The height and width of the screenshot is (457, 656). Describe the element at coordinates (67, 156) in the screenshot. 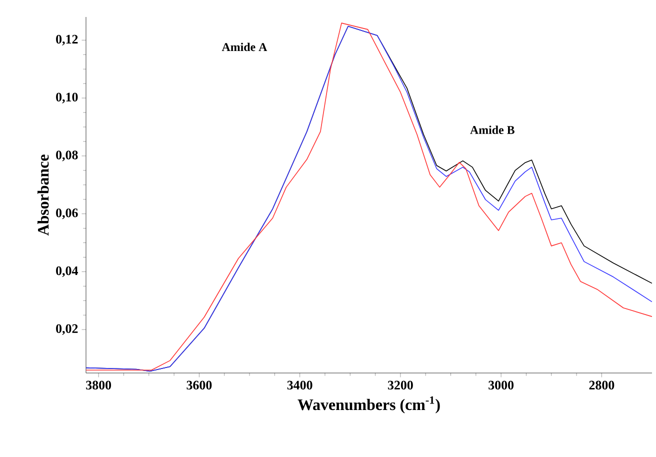

I see `y-tick-label: 0,08` at that location.